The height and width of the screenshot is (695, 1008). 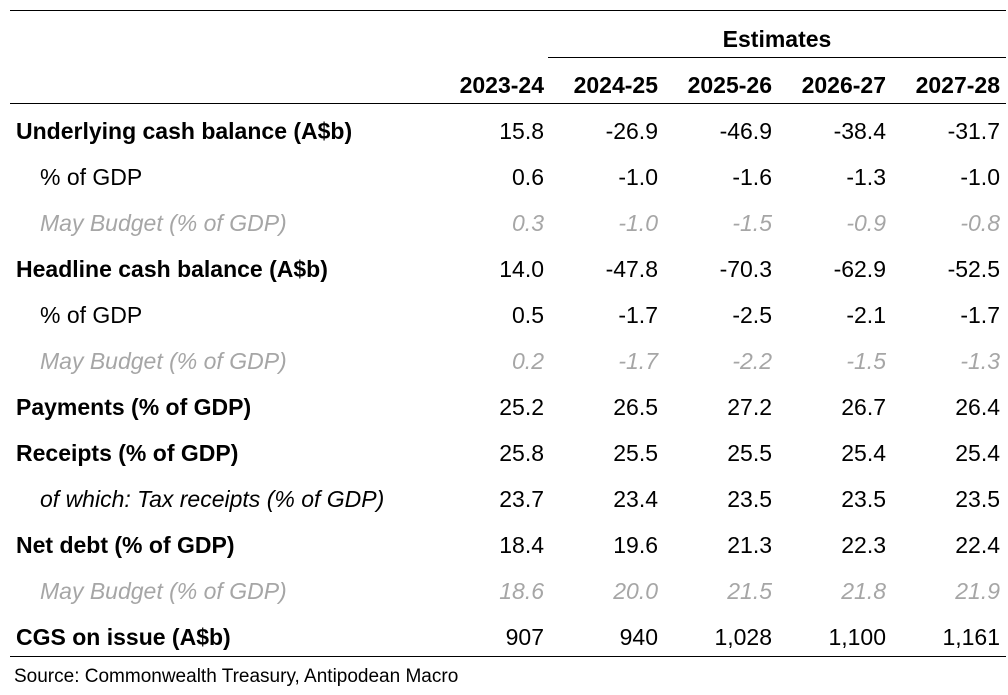 I want to click on table-cell: 23.7, so click(x=521, y=499).